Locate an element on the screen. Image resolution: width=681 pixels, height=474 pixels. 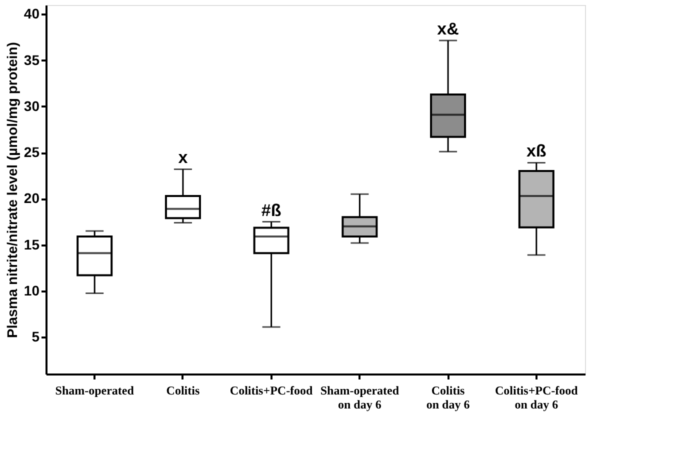
annotation: #ß is located at coordinates (271, 210).